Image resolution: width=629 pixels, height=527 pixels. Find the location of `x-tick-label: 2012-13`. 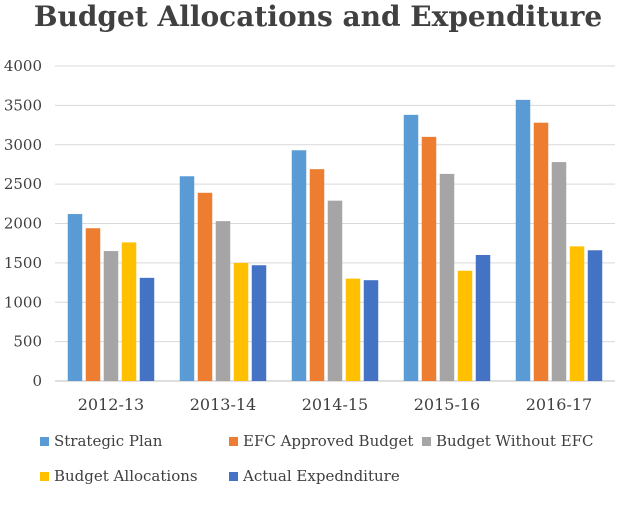

x-tick-label: 2012-13 is located at coordinates (111, 404).